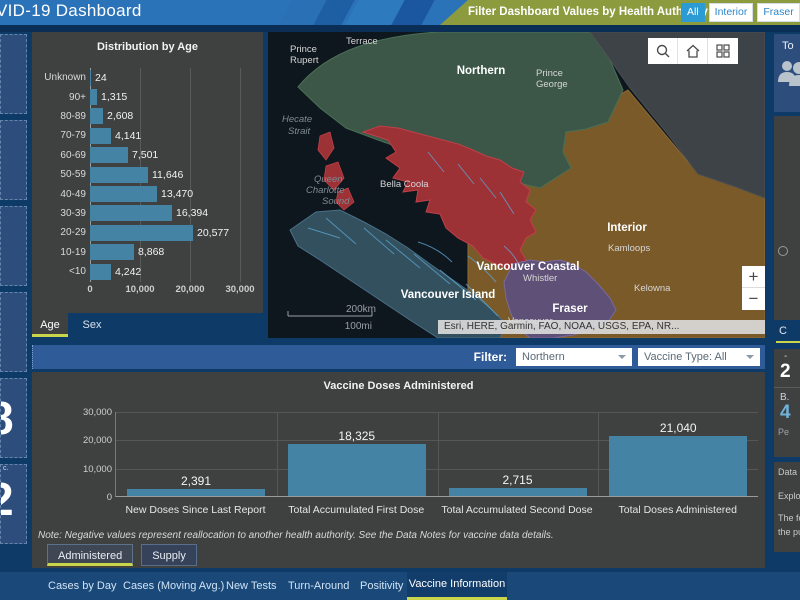 The image size is (800, 600). Describe the element at coordinates (788, 46) in the screenshot. I see `right-card-label: To` at that location.